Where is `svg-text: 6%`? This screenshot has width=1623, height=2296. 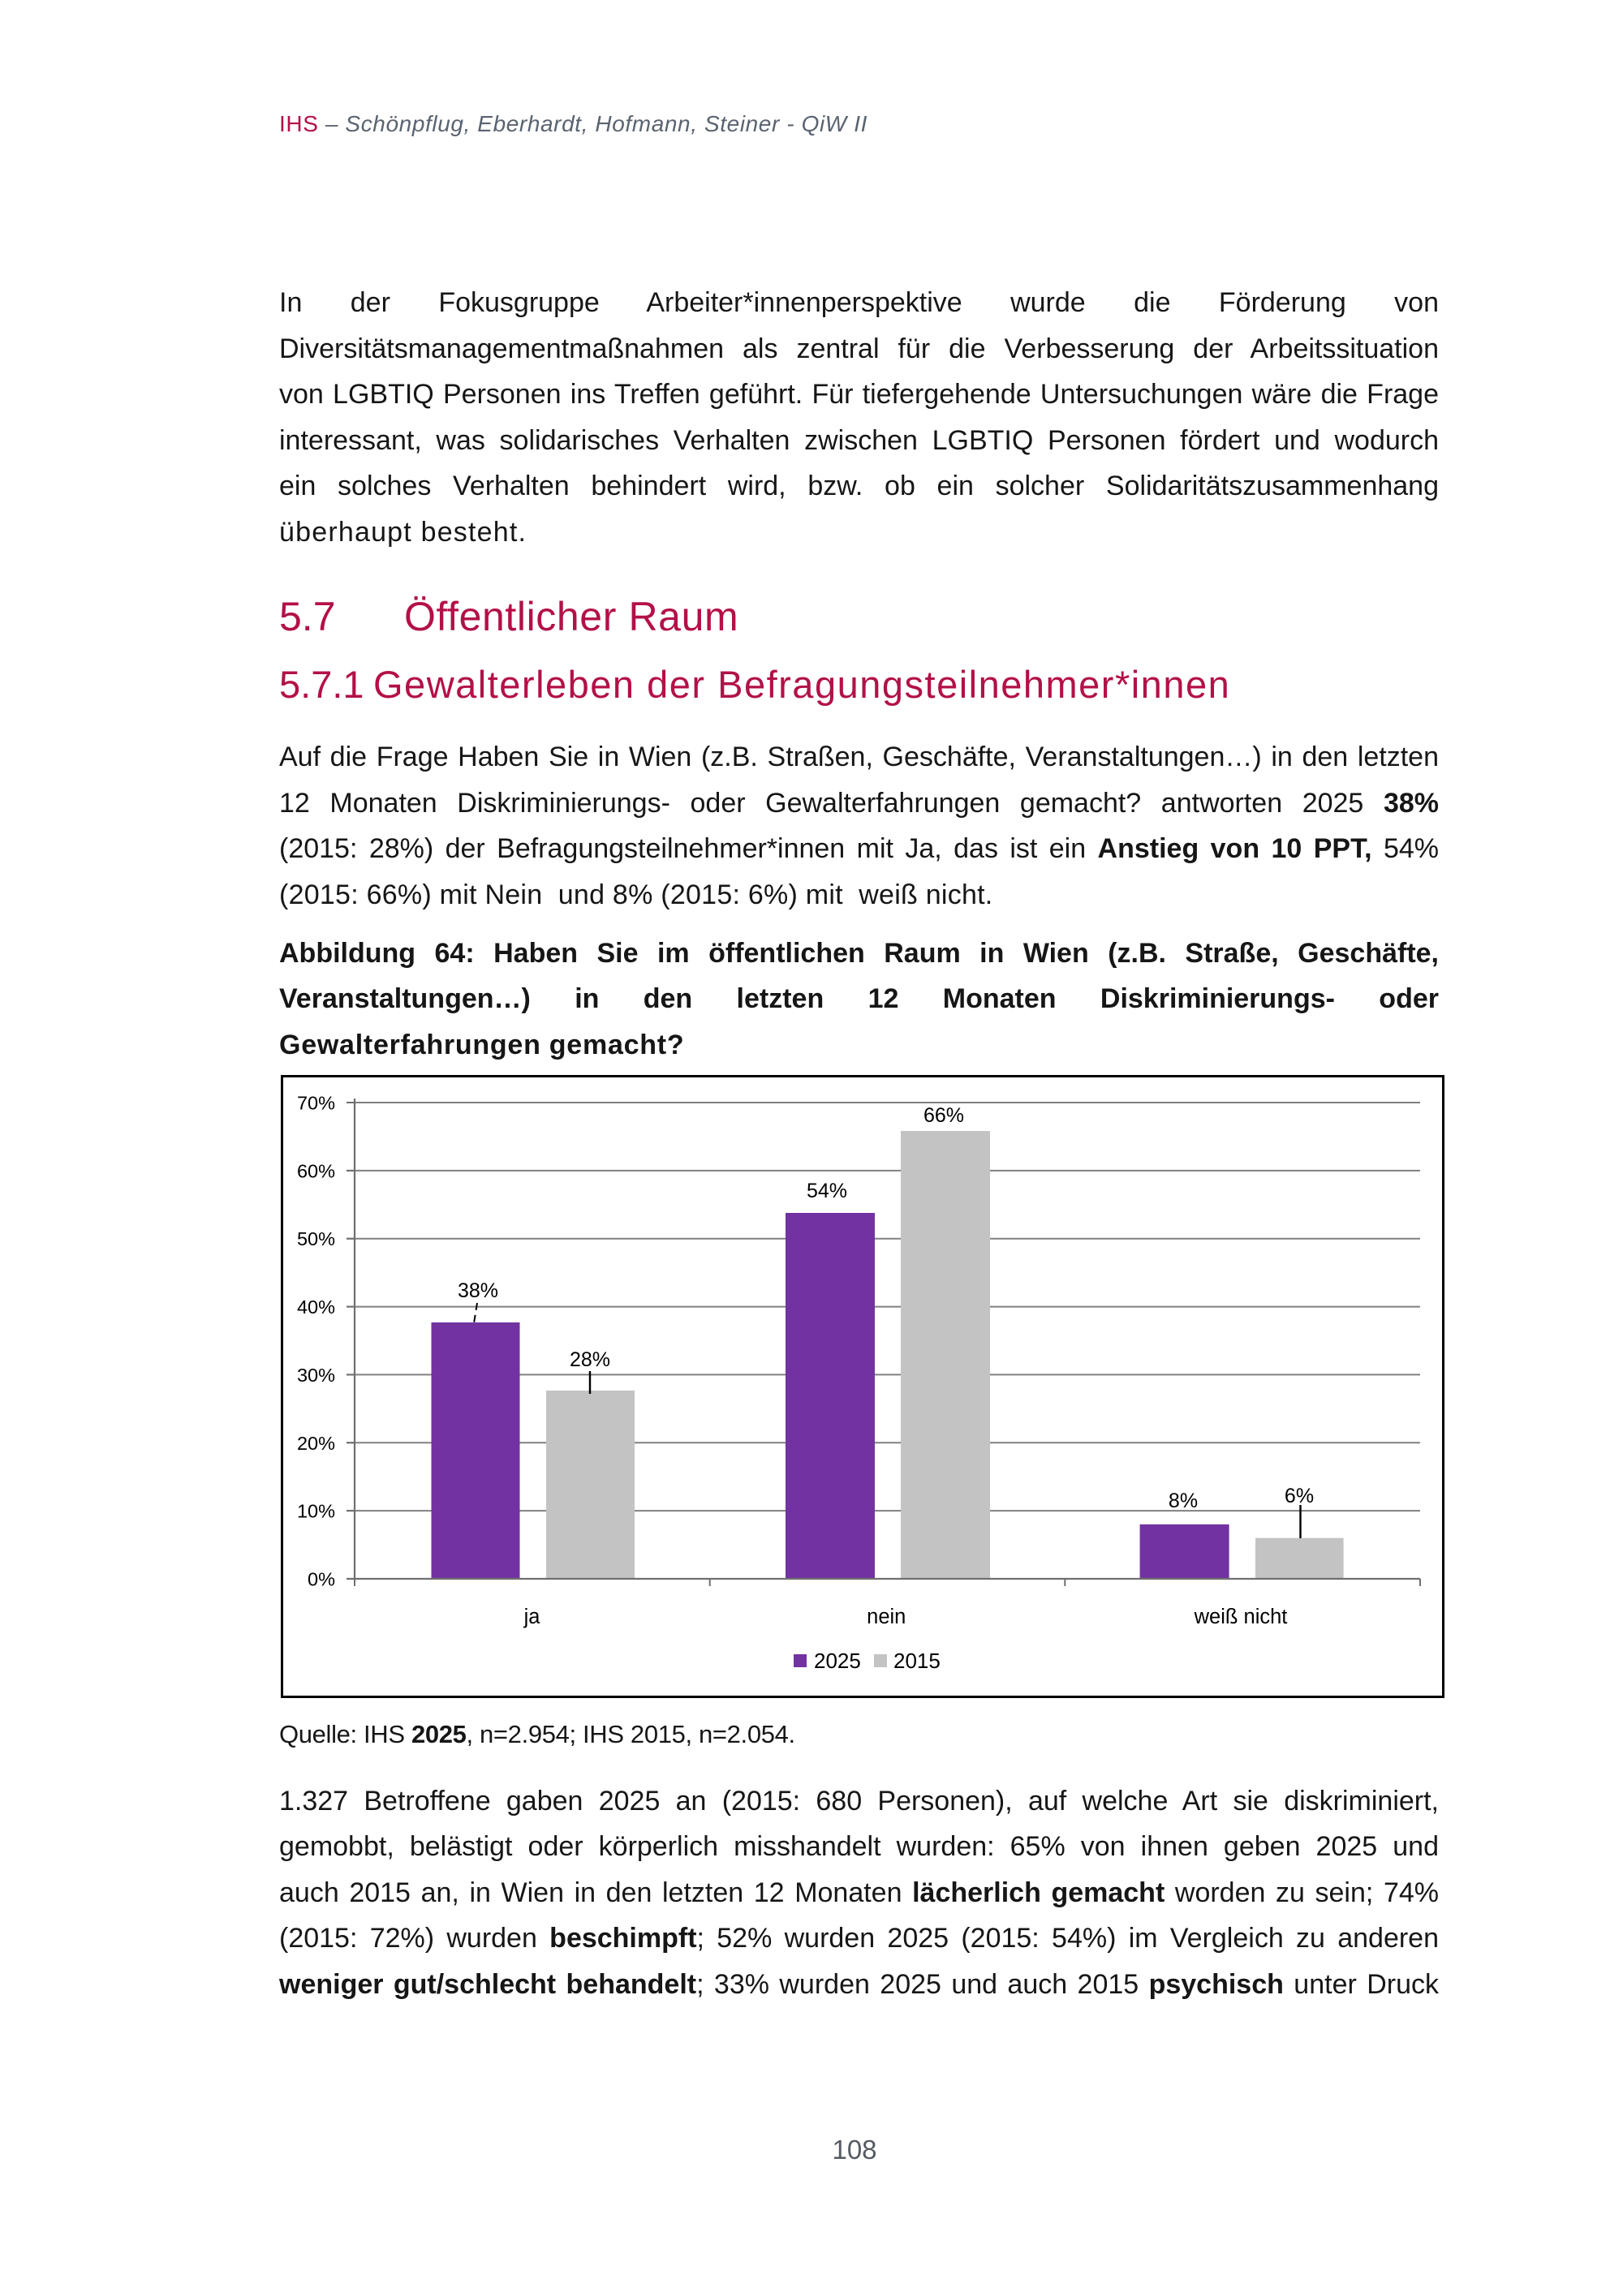
svg-text: 6% is located at coordinates (1299, 1496).